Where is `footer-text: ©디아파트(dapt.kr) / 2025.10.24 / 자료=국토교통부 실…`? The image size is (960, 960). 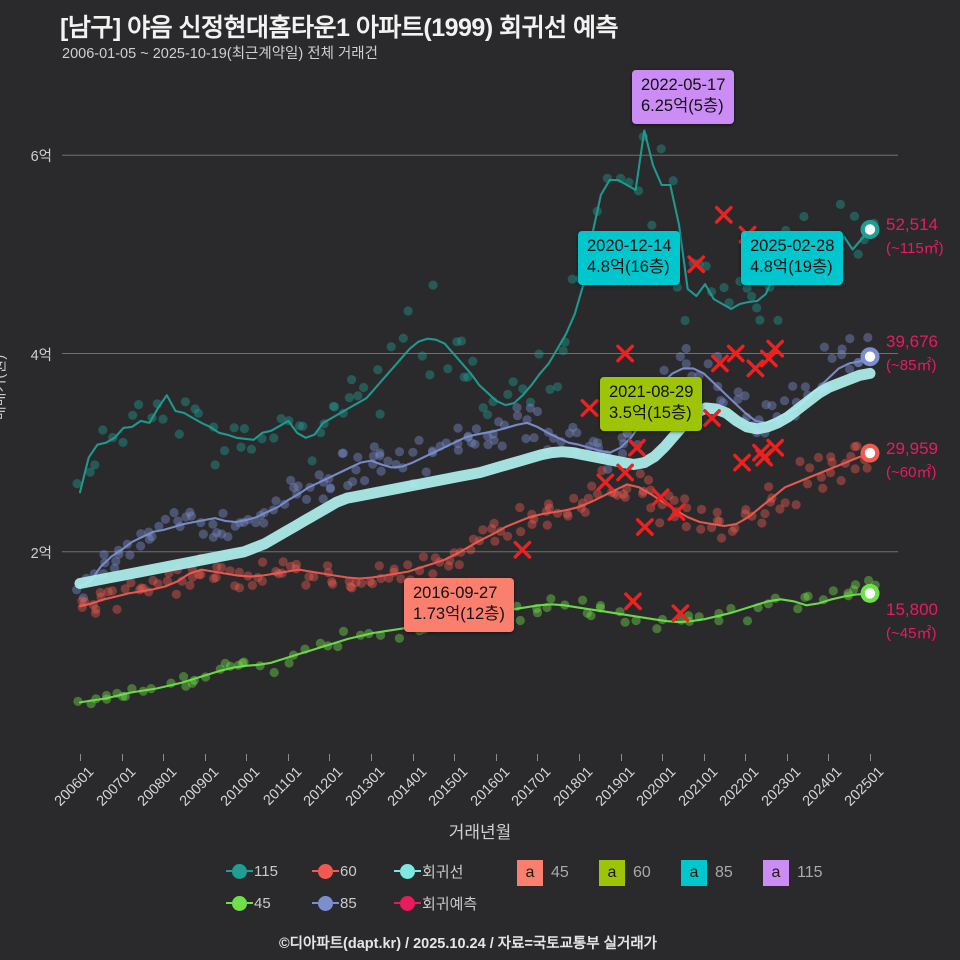 footer-text: ©디아파트(dapt.kr) / 2025.10.24 / 자료=국토교통부 실… is located at coordinates (468, 944).